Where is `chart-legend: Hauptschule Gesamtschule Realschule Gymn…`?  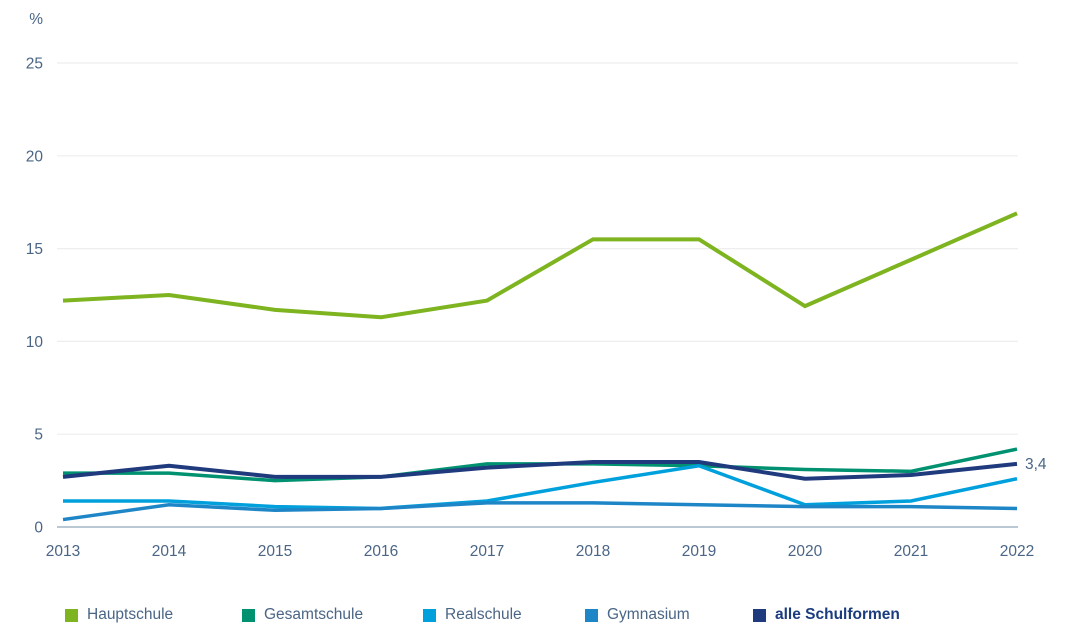 chart-legend: Hauptschule Gesamtschule Realschule Gymn… is located at coordinates (540, 616).